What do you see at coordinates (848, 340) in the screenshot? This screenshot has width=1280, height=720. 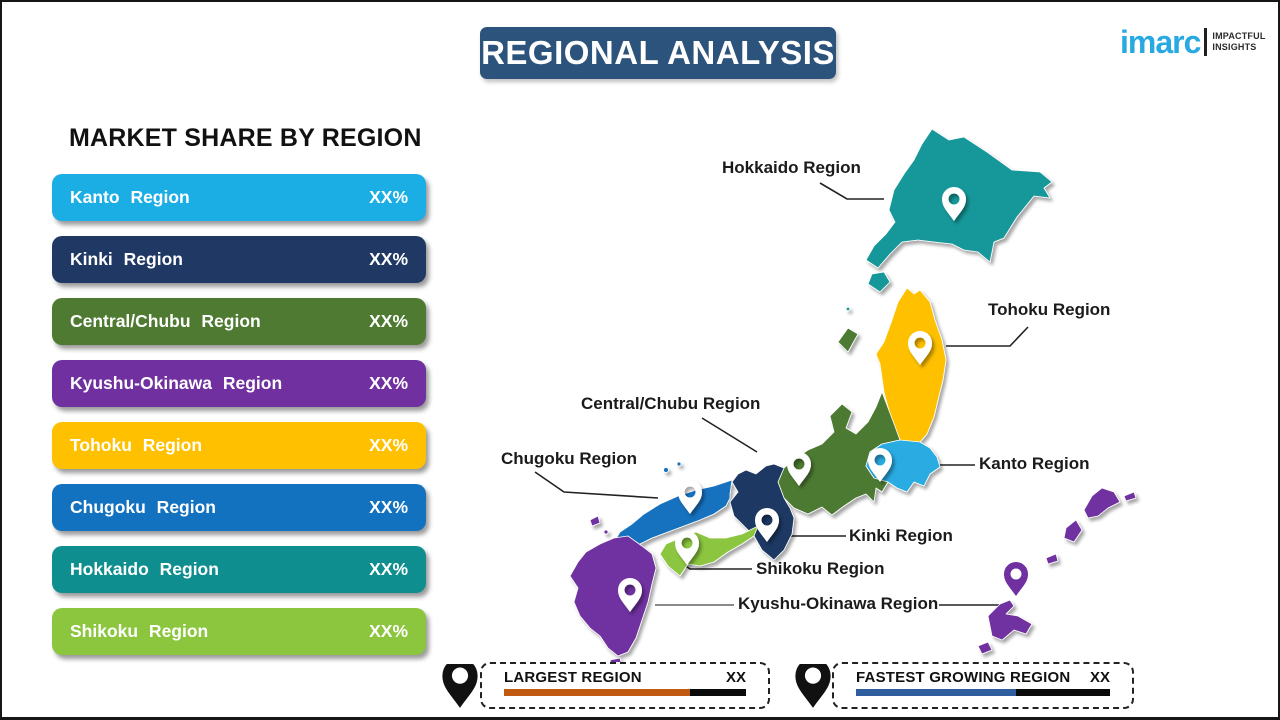 I see `region-sado-island` at bounding box center [848, 340].